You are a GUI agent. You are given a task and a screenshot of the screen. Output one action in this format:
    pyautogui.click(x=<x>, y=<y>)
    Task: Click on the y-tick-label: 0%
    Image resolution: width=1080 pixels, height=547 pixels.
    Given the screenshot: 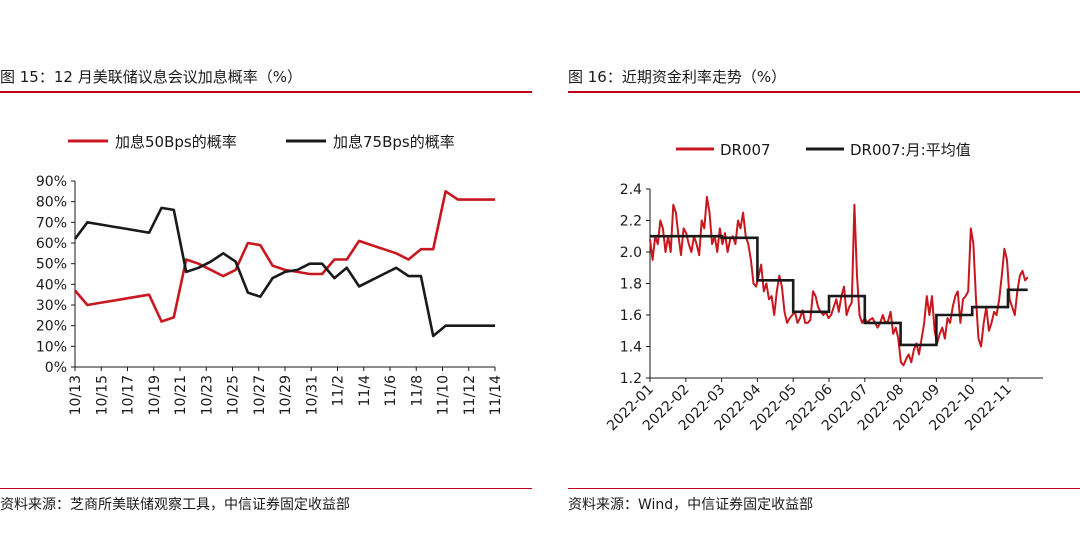 What is the action you would take?
    pyautogui.click(x=56, y=368)
    